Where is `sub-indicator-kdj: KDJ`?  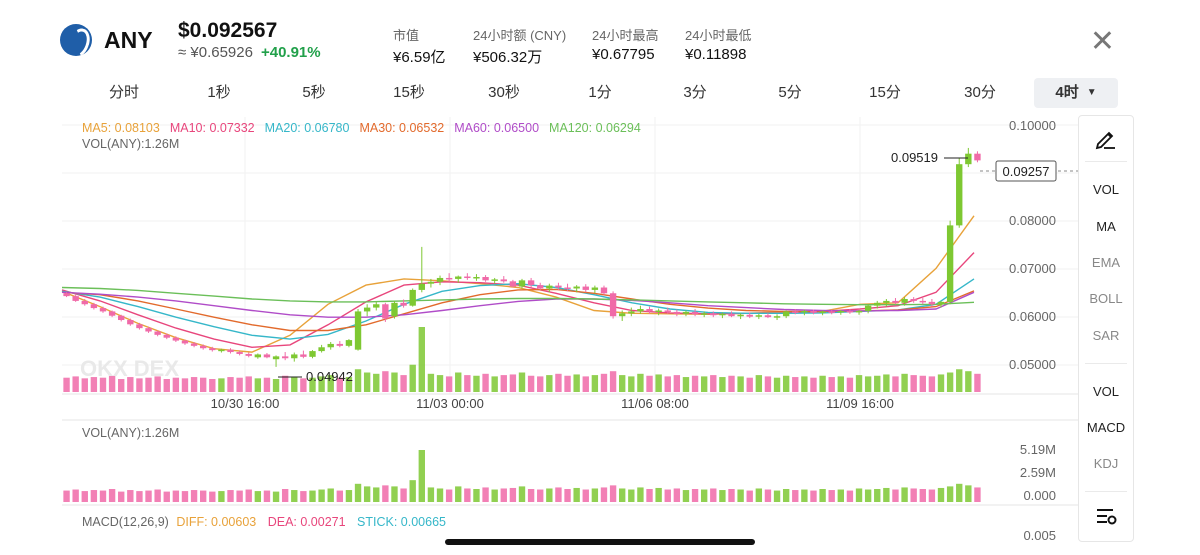 sub-indicator-kdj: KDJ is located at coordinates (1106, 463).